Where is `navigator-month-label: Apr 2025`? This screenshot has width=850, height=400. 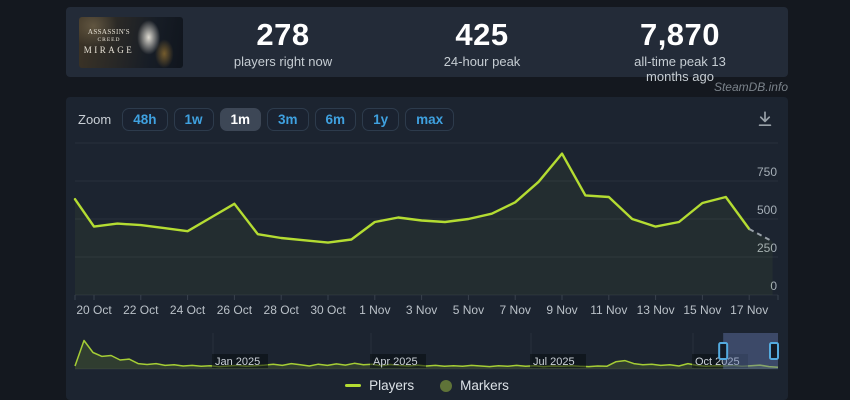
navigator-month-label: Apr 2025 is located at coordinates (395, 362).